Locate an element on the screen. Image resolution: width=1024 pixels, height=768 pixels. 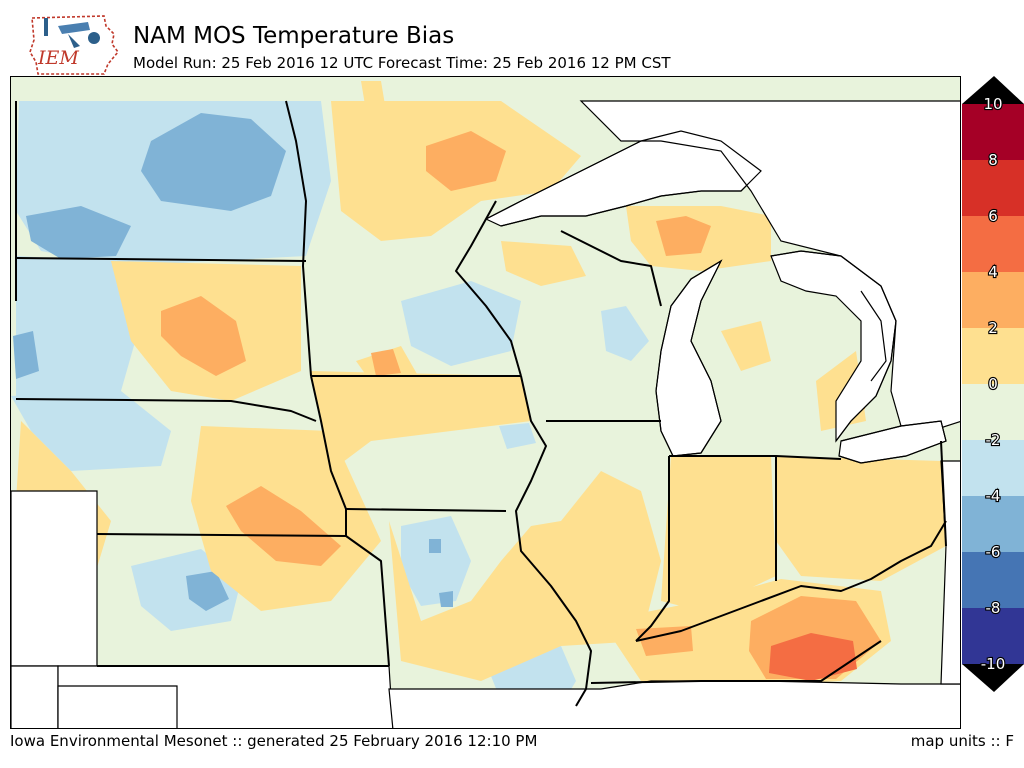
bias-region-north-dakota-south-cold is located at coordinates (78, 232).